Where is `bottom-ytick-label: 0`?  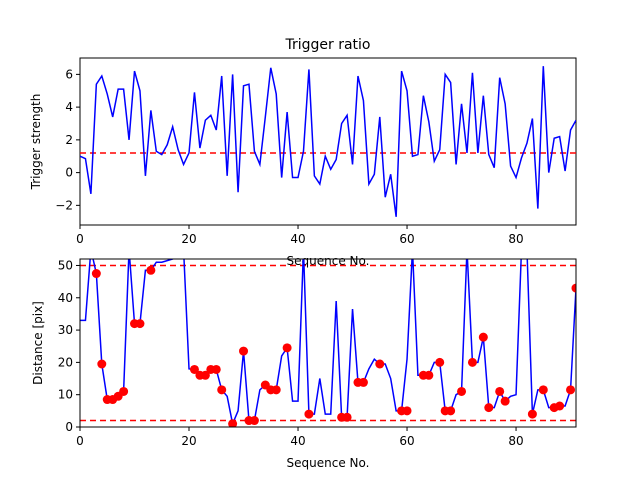
bottom-ytick-label: 0 is located at coordinates (69, 427).